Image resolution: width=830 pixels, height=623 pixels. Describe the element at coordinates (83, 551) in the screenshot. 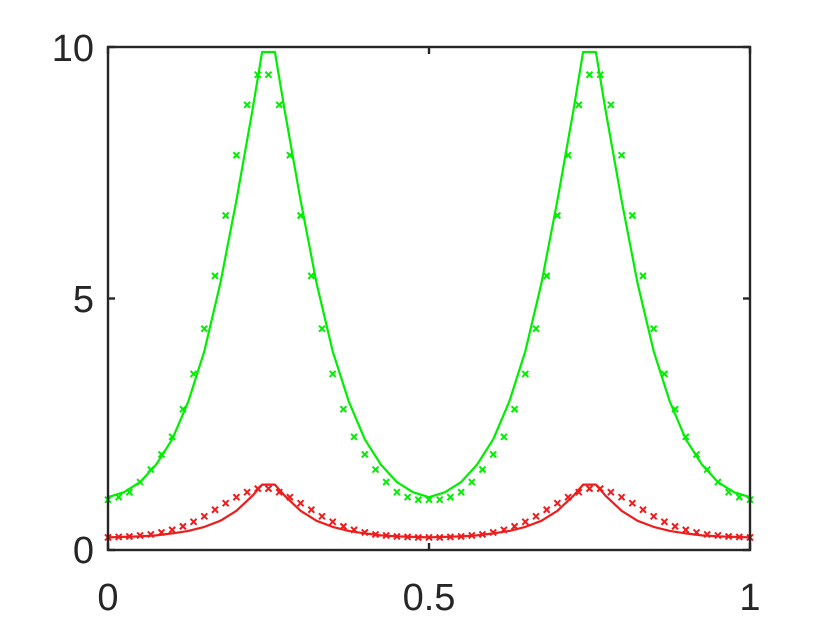

I see `y-tick-label-0: 0` at that location.